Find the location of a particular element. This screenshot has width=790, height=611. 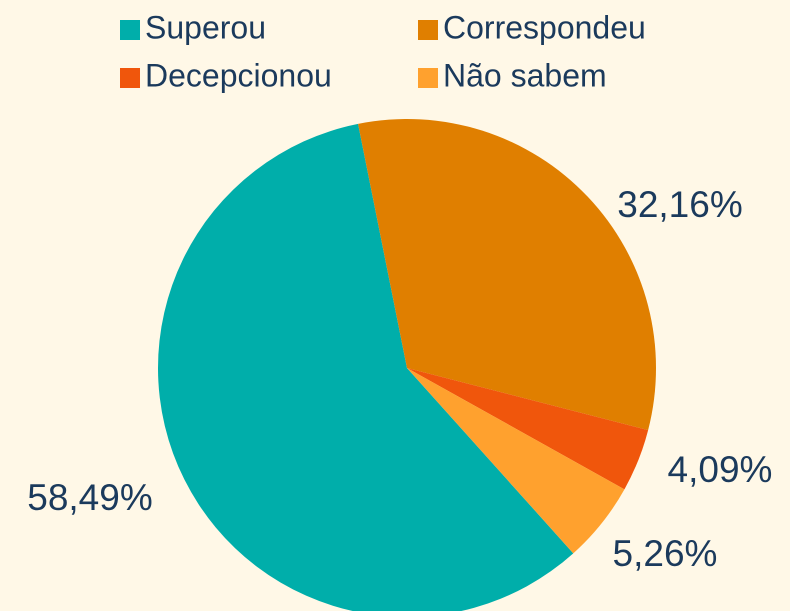

legend-label: Não sabem is located at coordinates (525, 75).